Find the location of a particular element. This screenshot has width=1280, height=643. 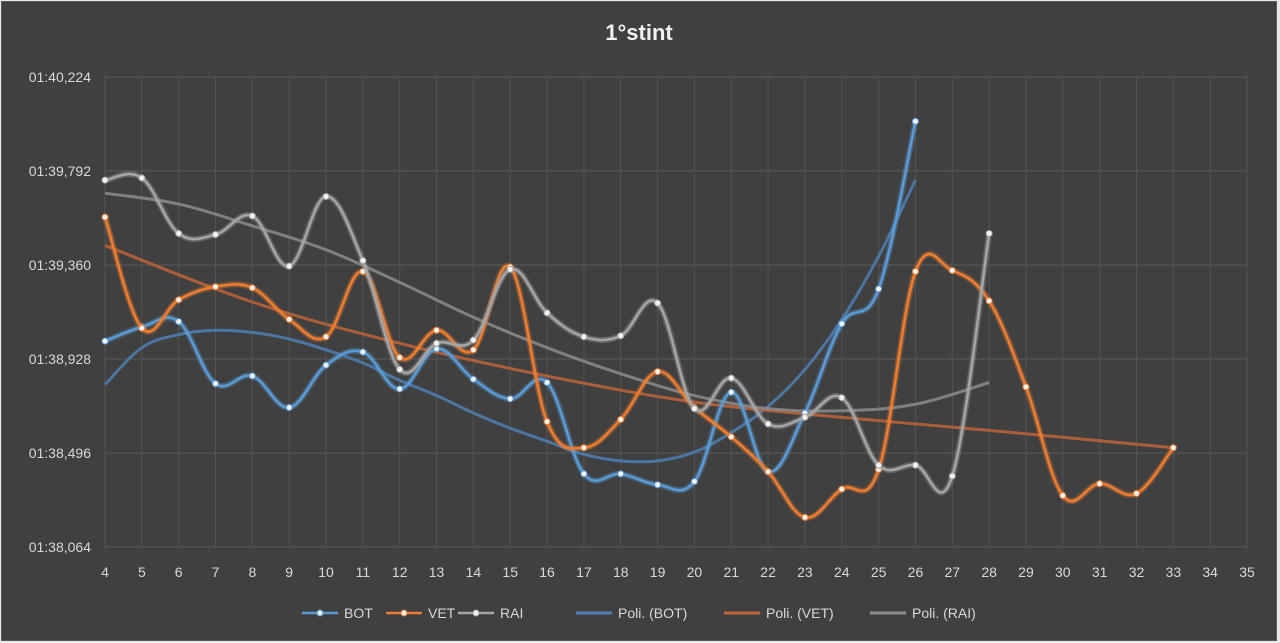

x-tick-label: 31 is located at coordinates (1100, 572).